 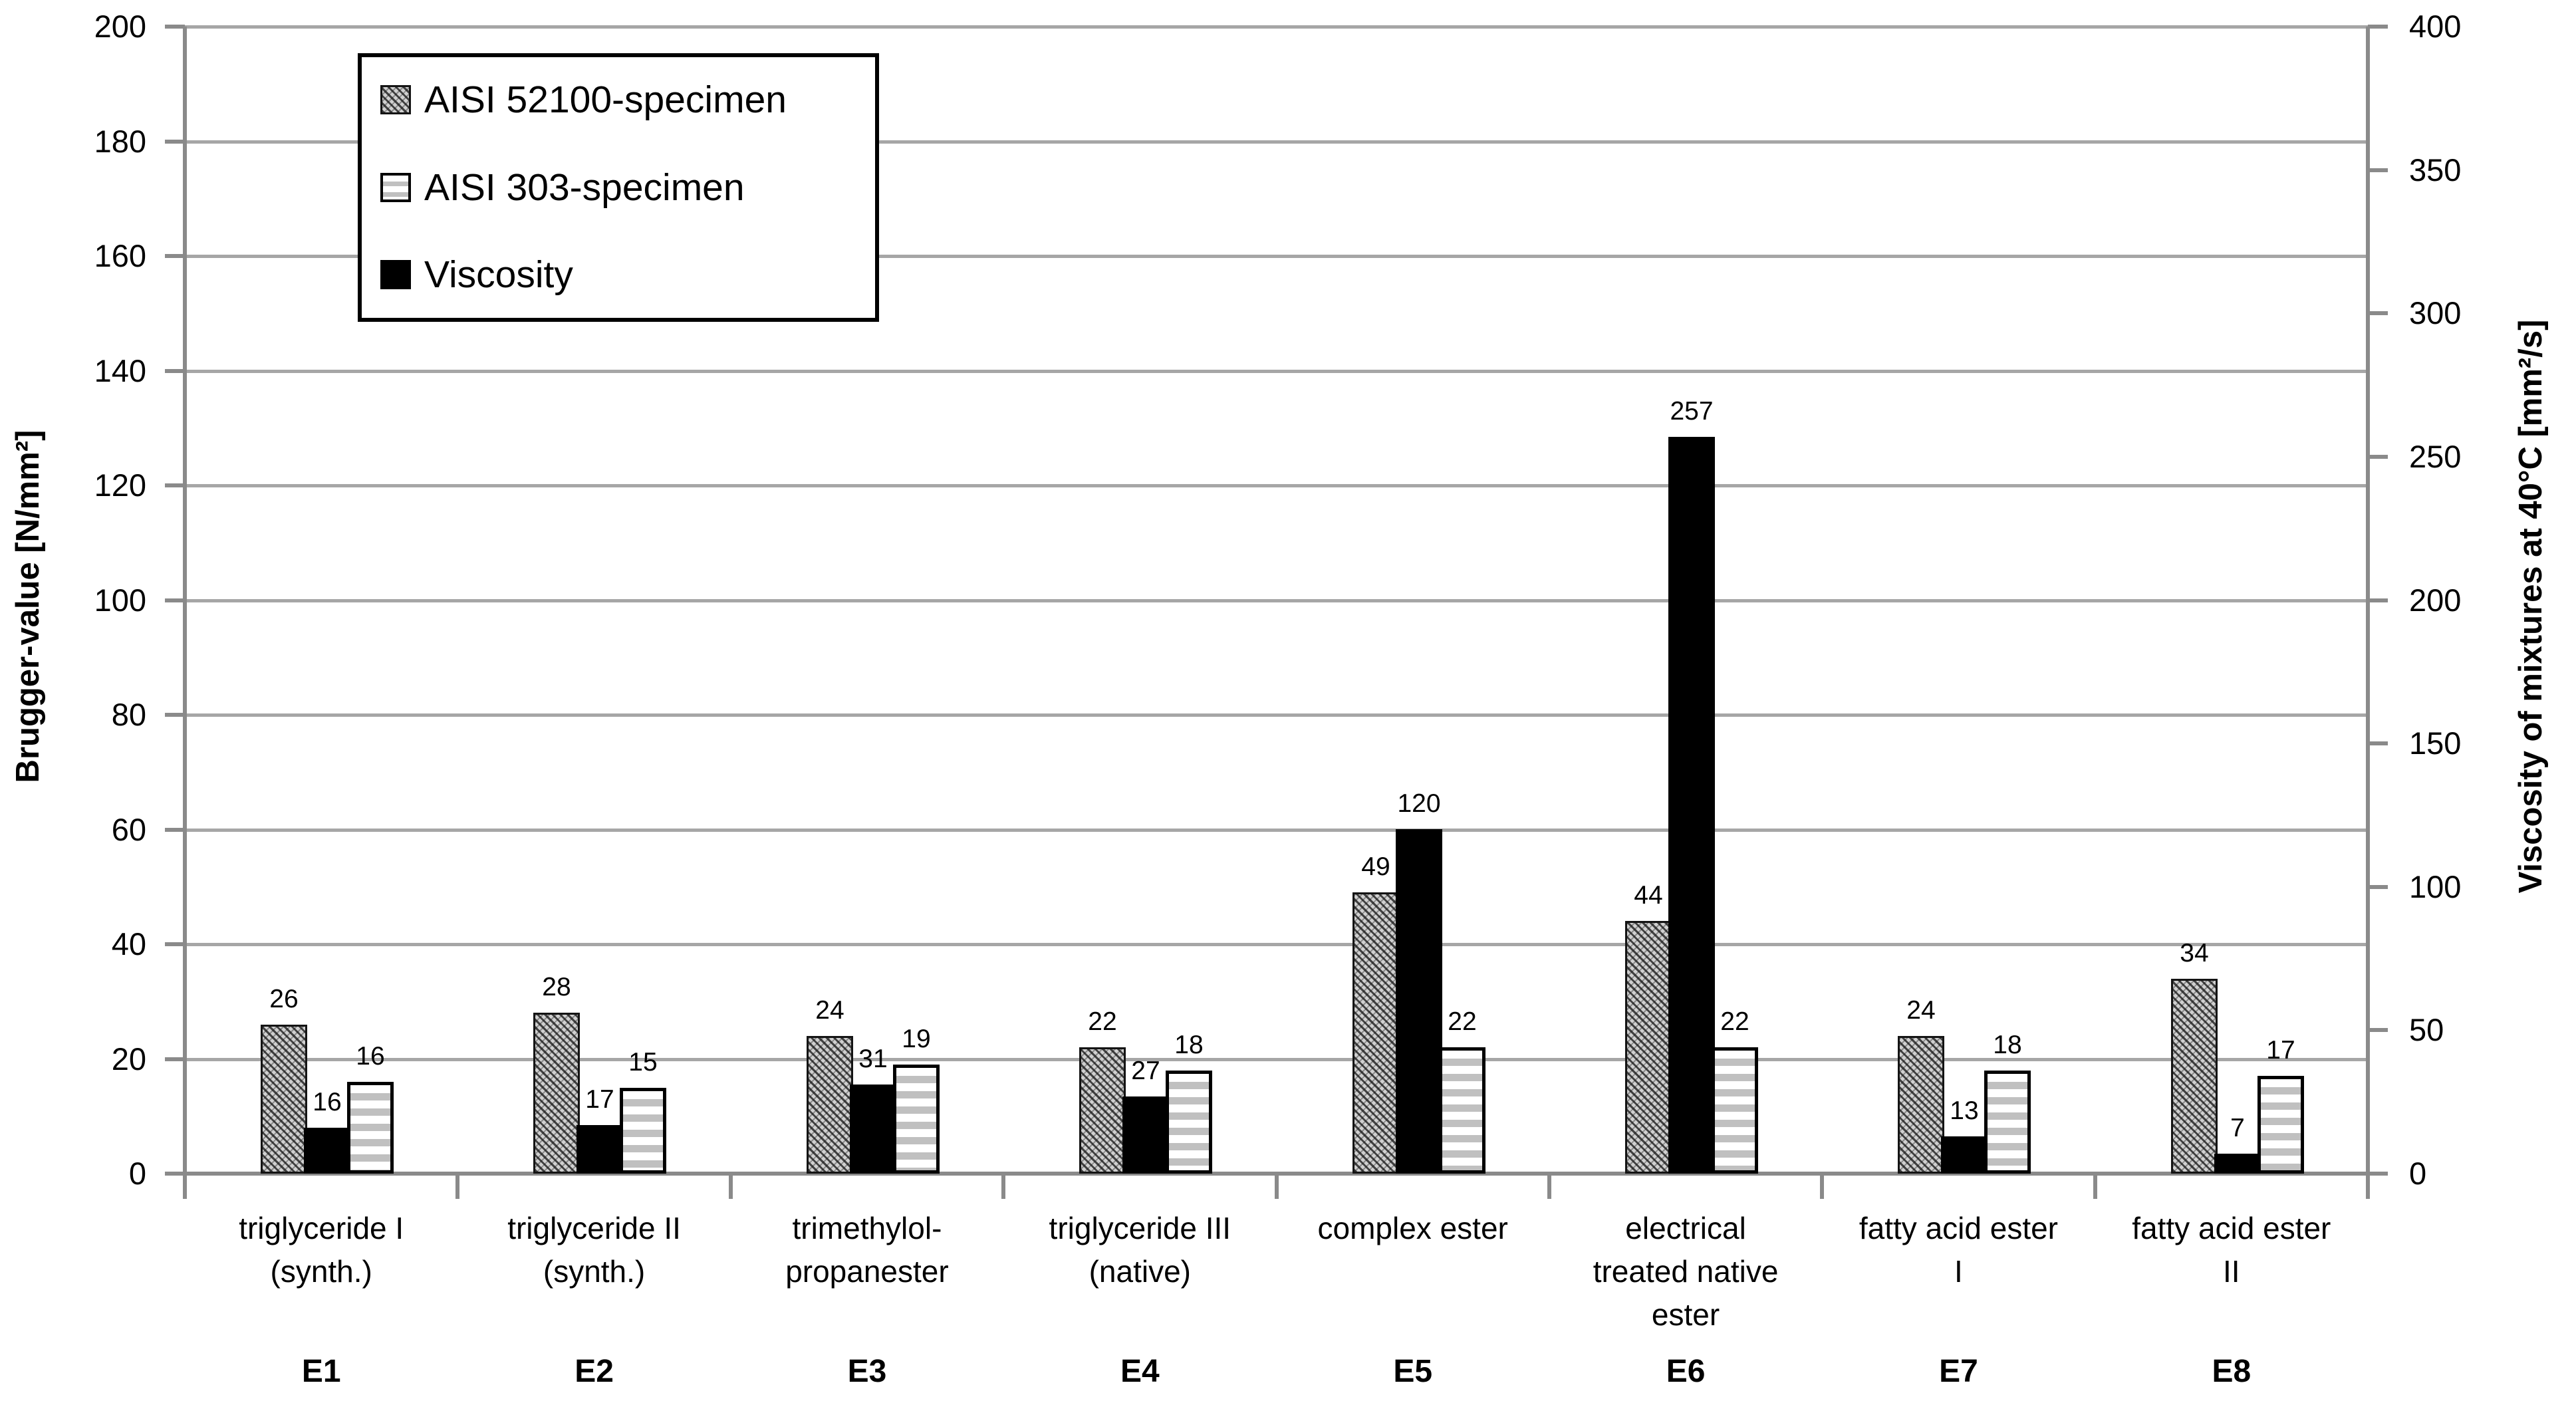 I want to click on left-tick-label: 60, so click(x=128, y=829).